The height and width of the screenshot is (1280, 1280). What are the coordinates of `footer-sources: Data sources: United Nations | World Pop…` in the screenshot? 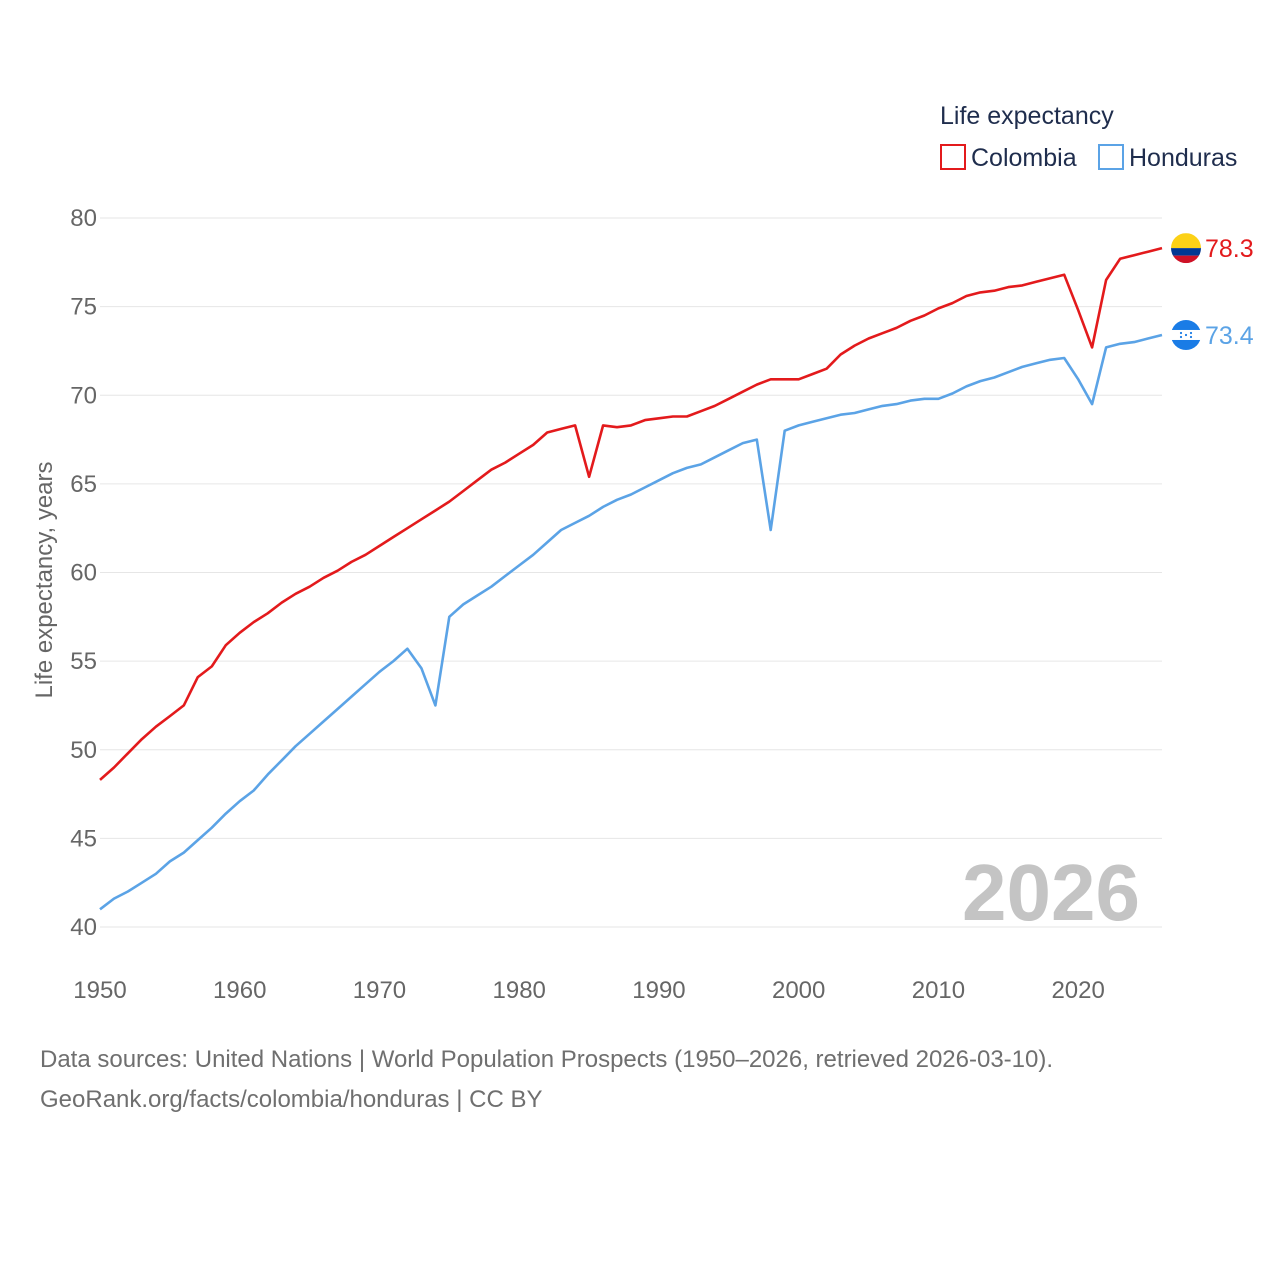 It's located at (547, 1059).